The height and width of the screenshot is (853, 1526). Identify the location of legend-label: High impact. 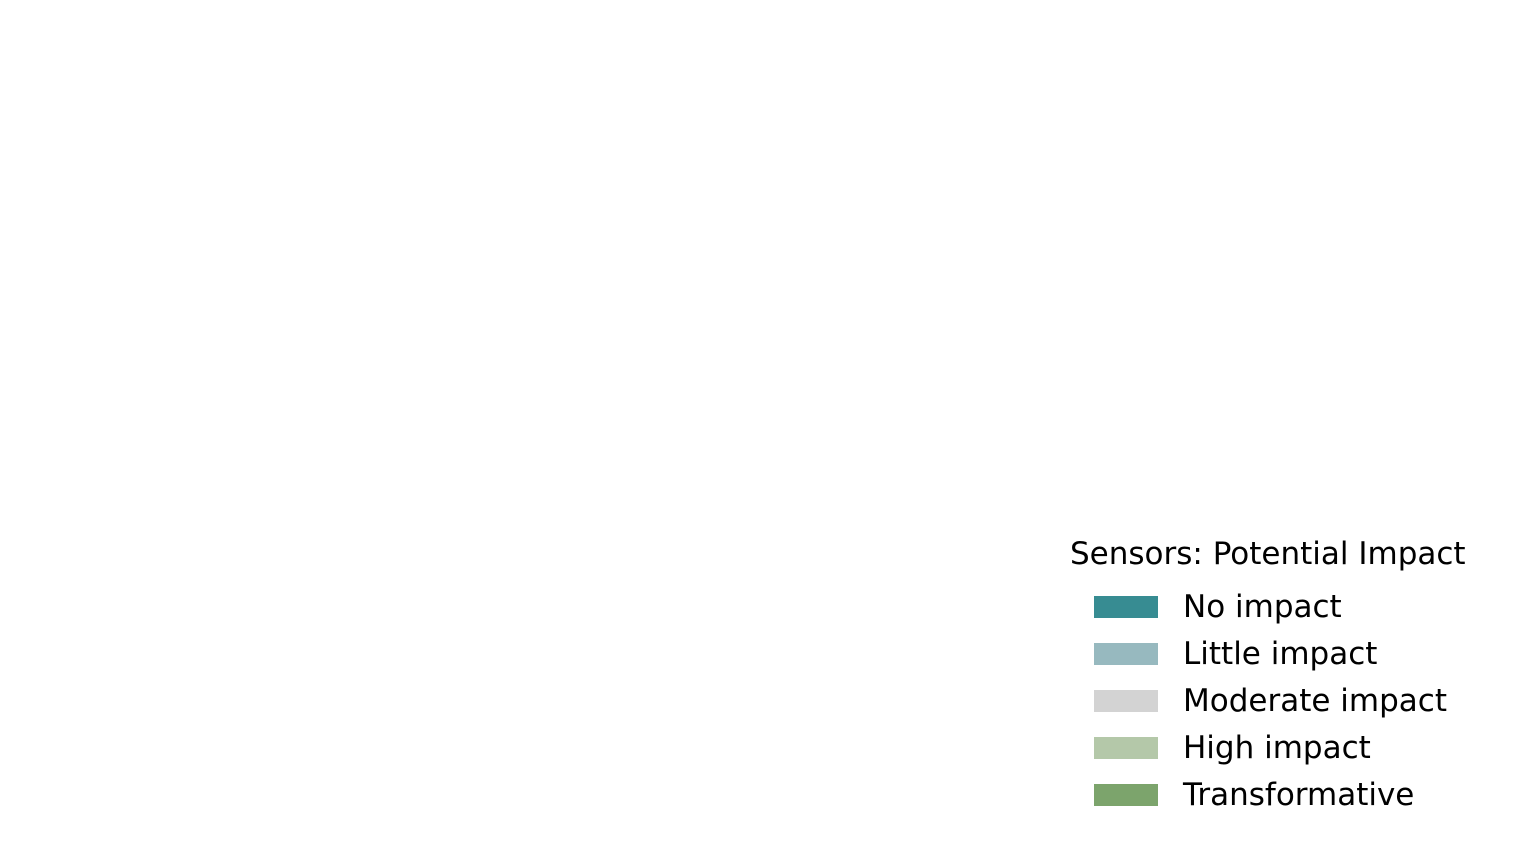
(1277, 747).